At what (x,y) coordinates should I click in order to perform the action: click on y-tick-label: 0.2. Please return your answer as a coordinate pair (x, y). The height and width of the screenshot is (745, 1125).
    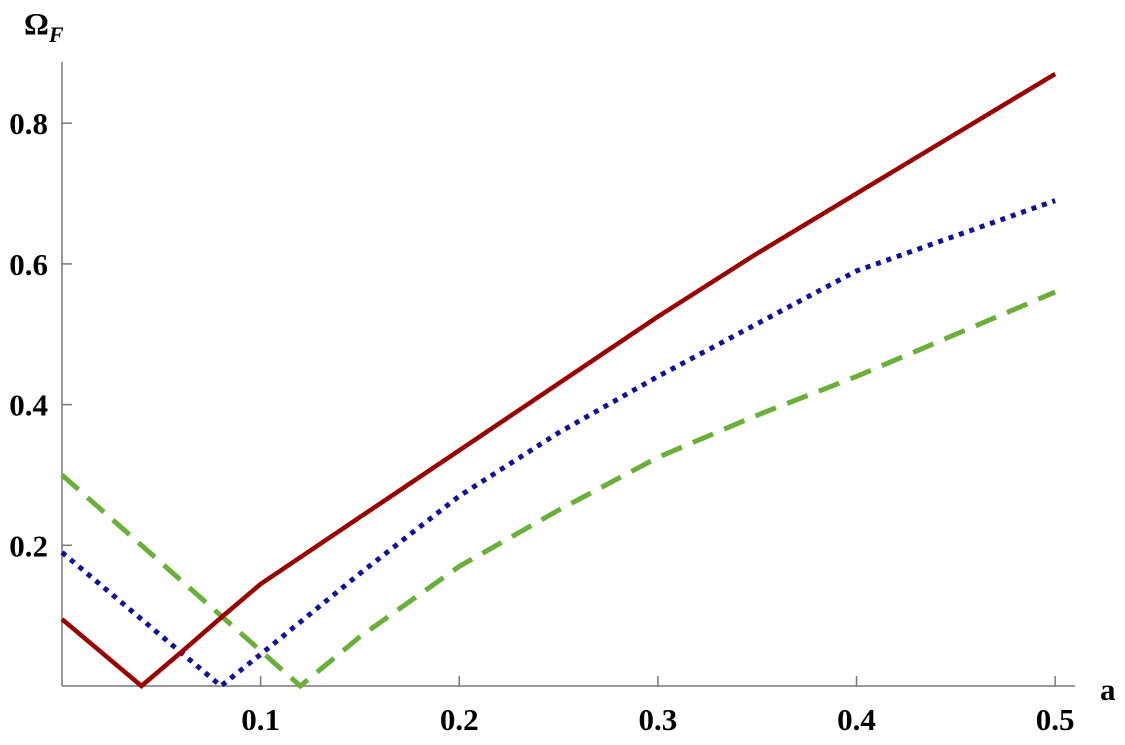
    Looking at the image, I should click on (28, 545).